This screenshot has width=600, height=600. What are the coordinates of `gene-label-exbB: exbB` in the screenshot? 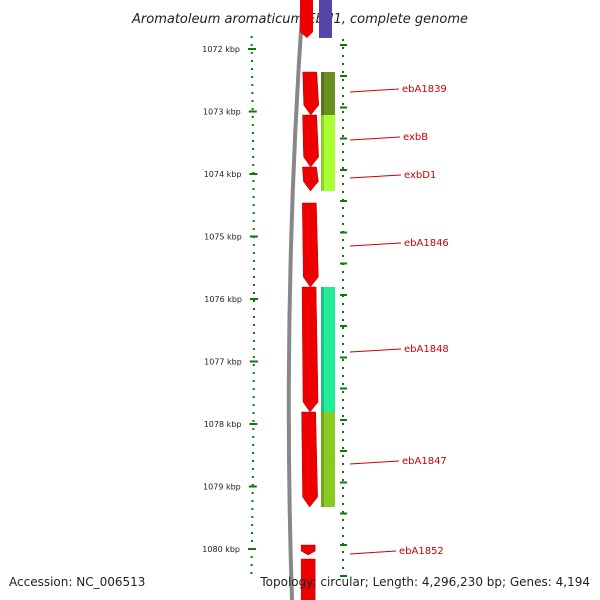 It's located at (415, 137).